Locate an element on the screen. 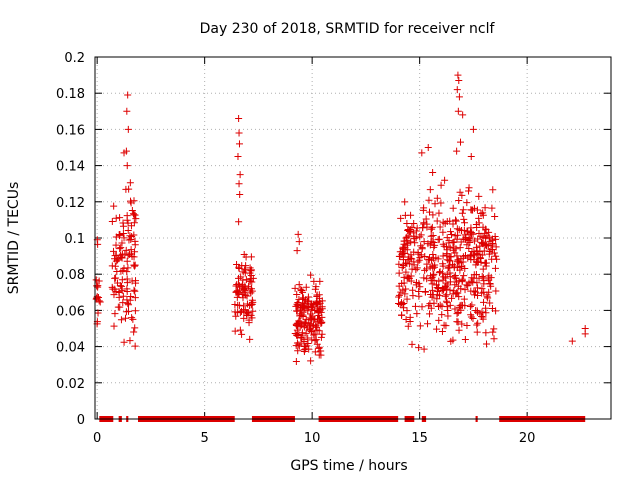 The width and height of the screenshot is (640, 480). x-tick-label: 0 is located at coordinates (97, 438).